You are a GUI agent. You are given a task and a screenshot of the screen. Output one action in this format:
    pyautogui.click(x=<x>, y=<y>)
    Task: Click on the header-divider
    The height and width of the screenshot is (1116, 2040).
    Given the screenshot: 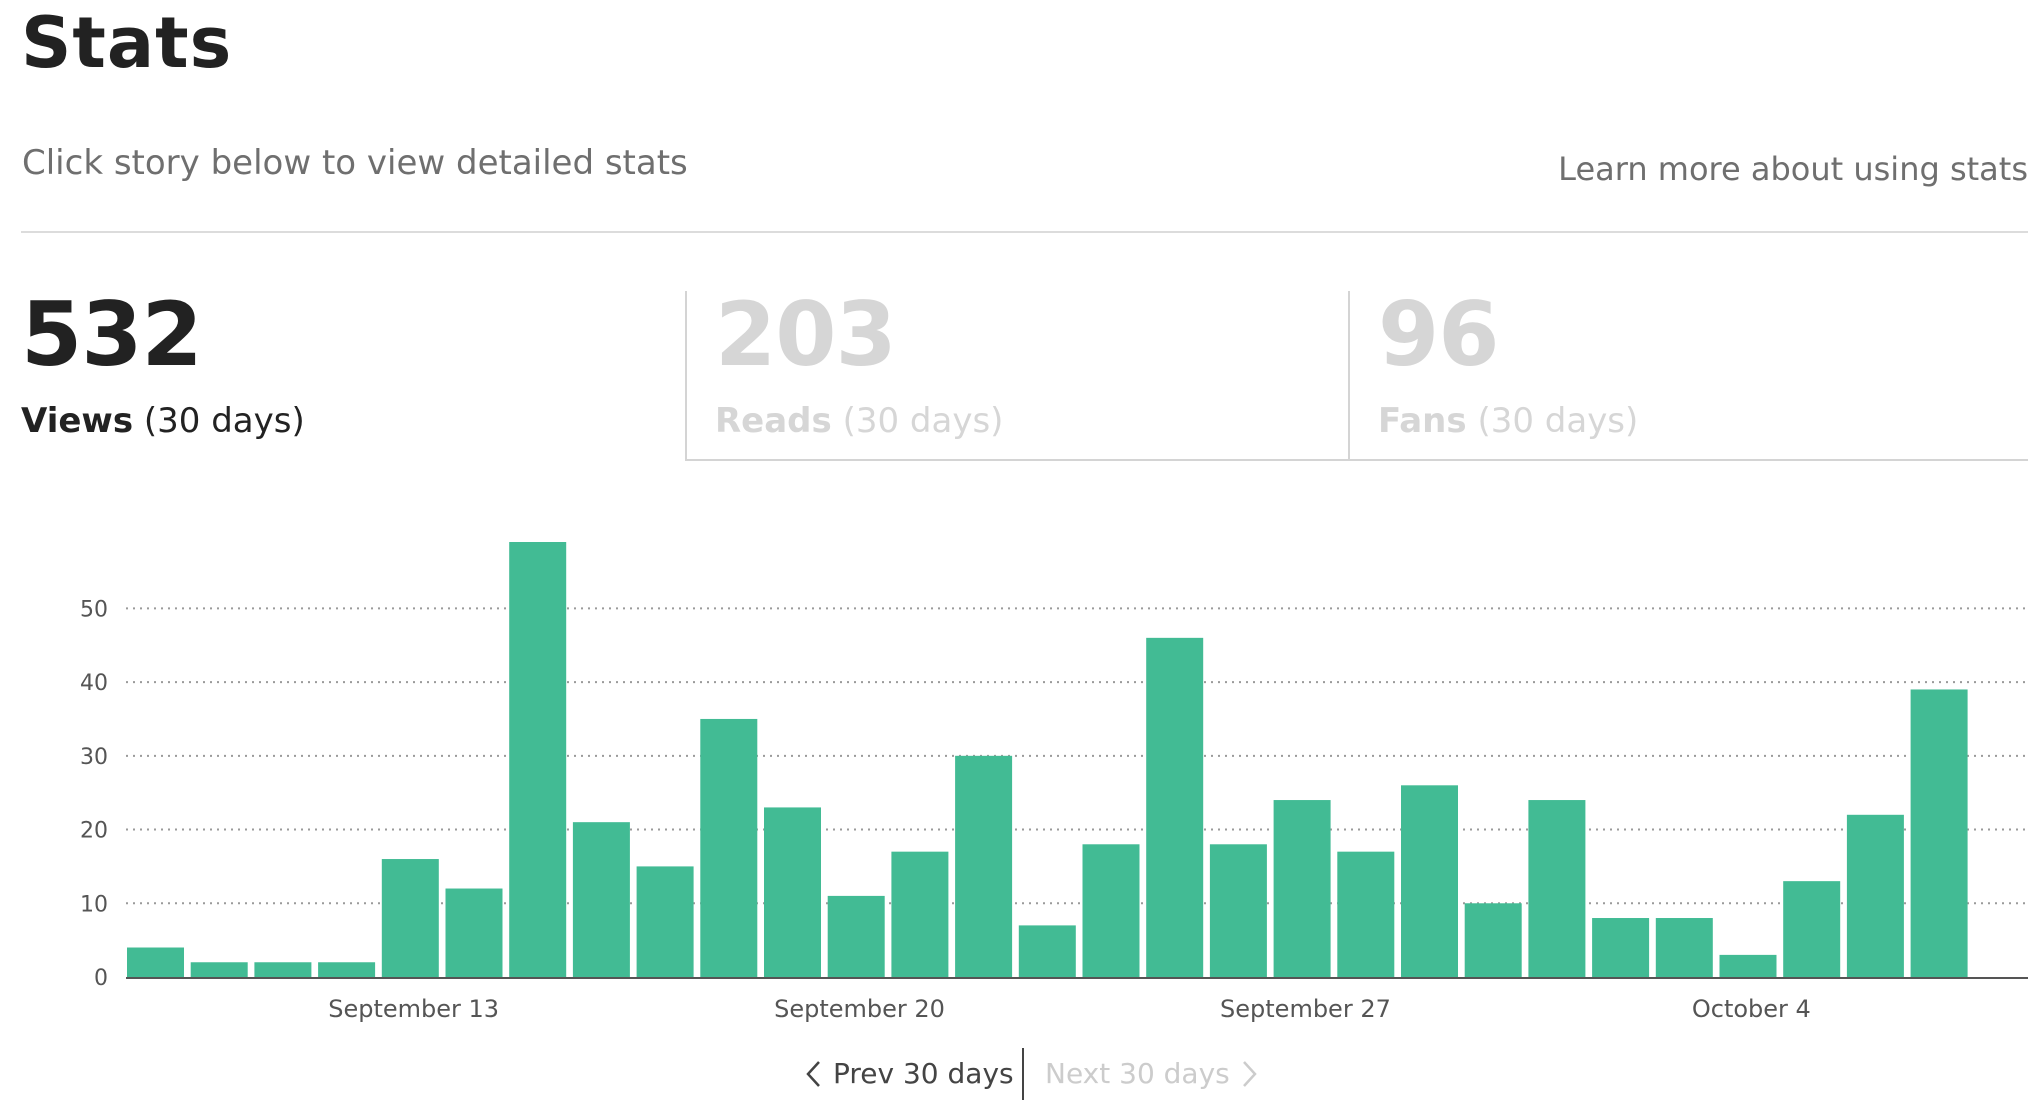 What is the action you would take?
    pyautogui.click(x=1024, y=232)
    